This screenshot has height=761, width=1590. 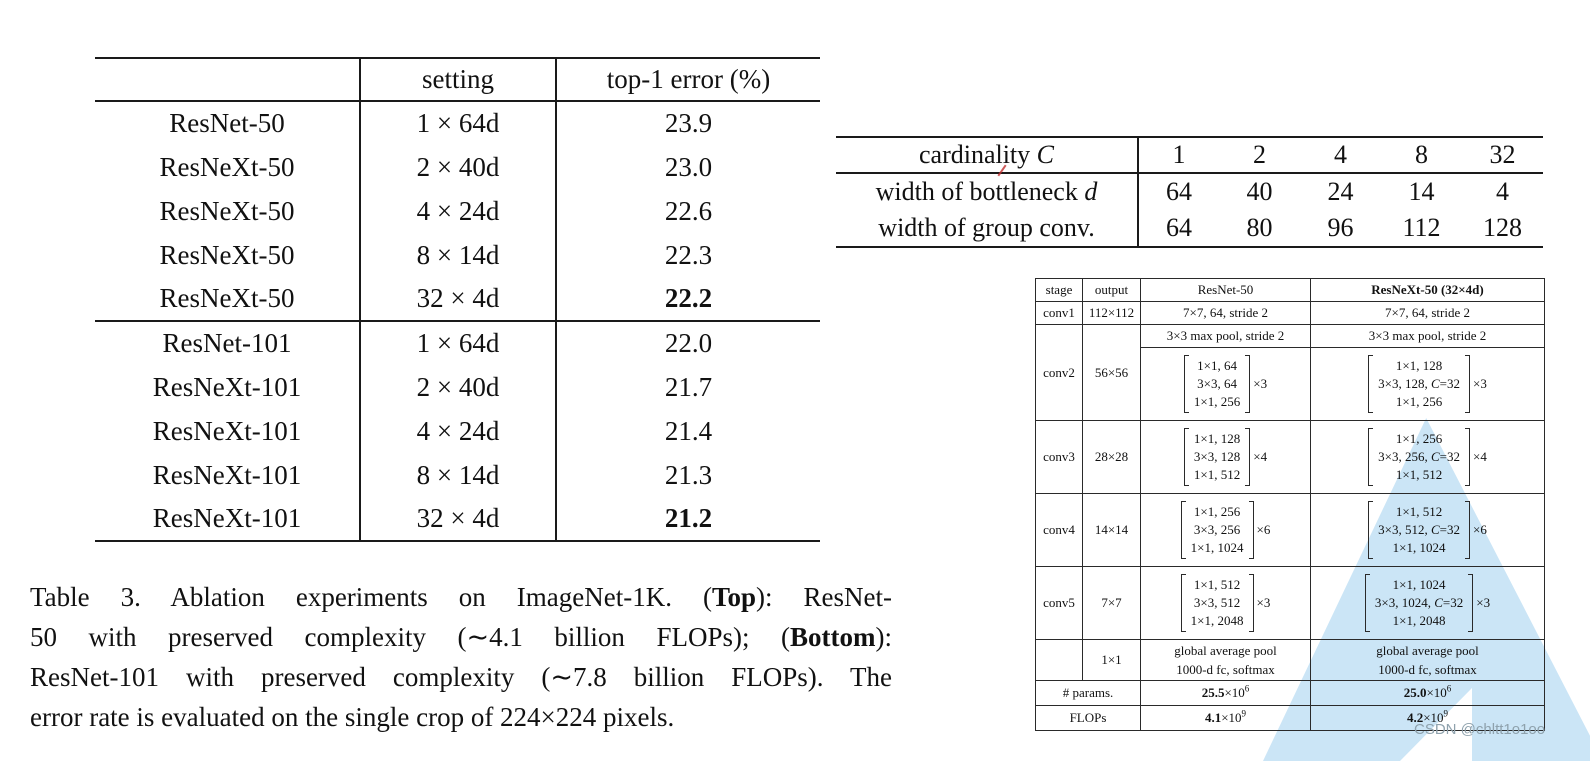 I want to click on block-cell: 1×1, 512 3×3, 512 1×1, 2048 ×3, so click(x=1225, y=603).